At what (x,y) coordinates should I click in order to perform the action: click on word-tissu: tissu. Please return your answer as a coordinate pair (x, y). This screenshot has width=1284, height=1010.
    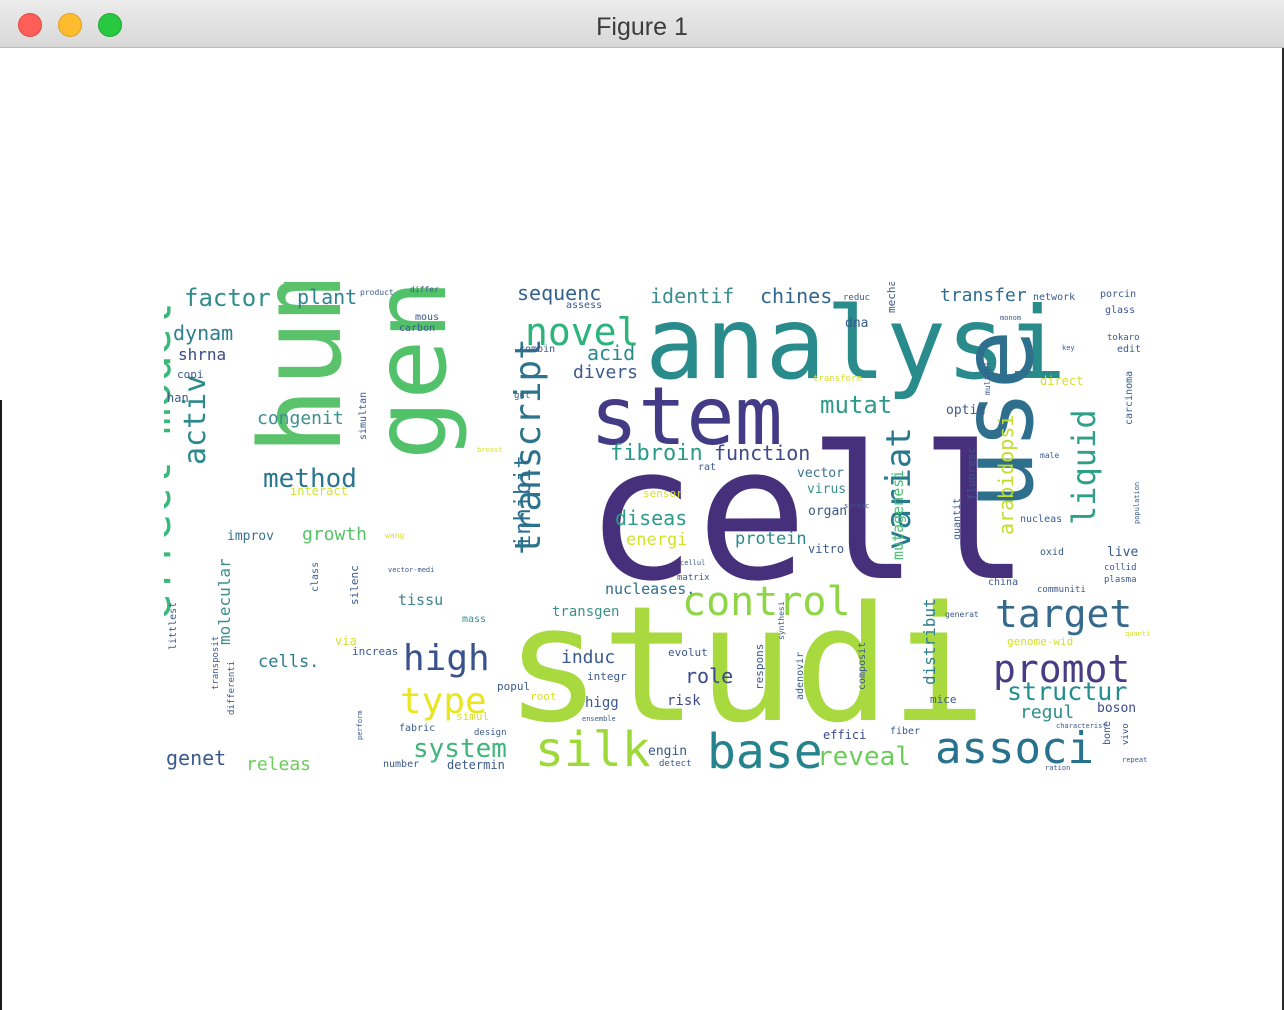
    Looking at the image, I should click on (420, 600).